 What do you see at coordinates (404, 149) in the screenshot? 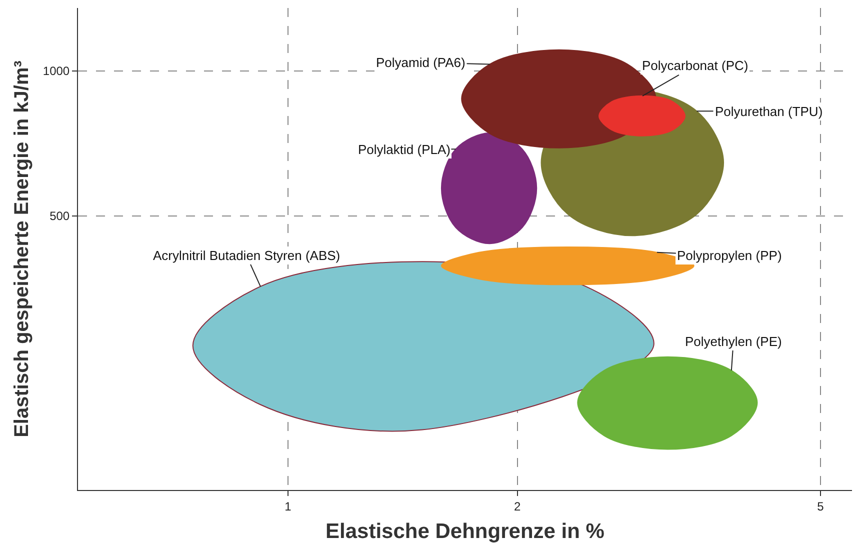
I see `series-label: Polylaktid (PLA)` at bounding box center [404, 149].